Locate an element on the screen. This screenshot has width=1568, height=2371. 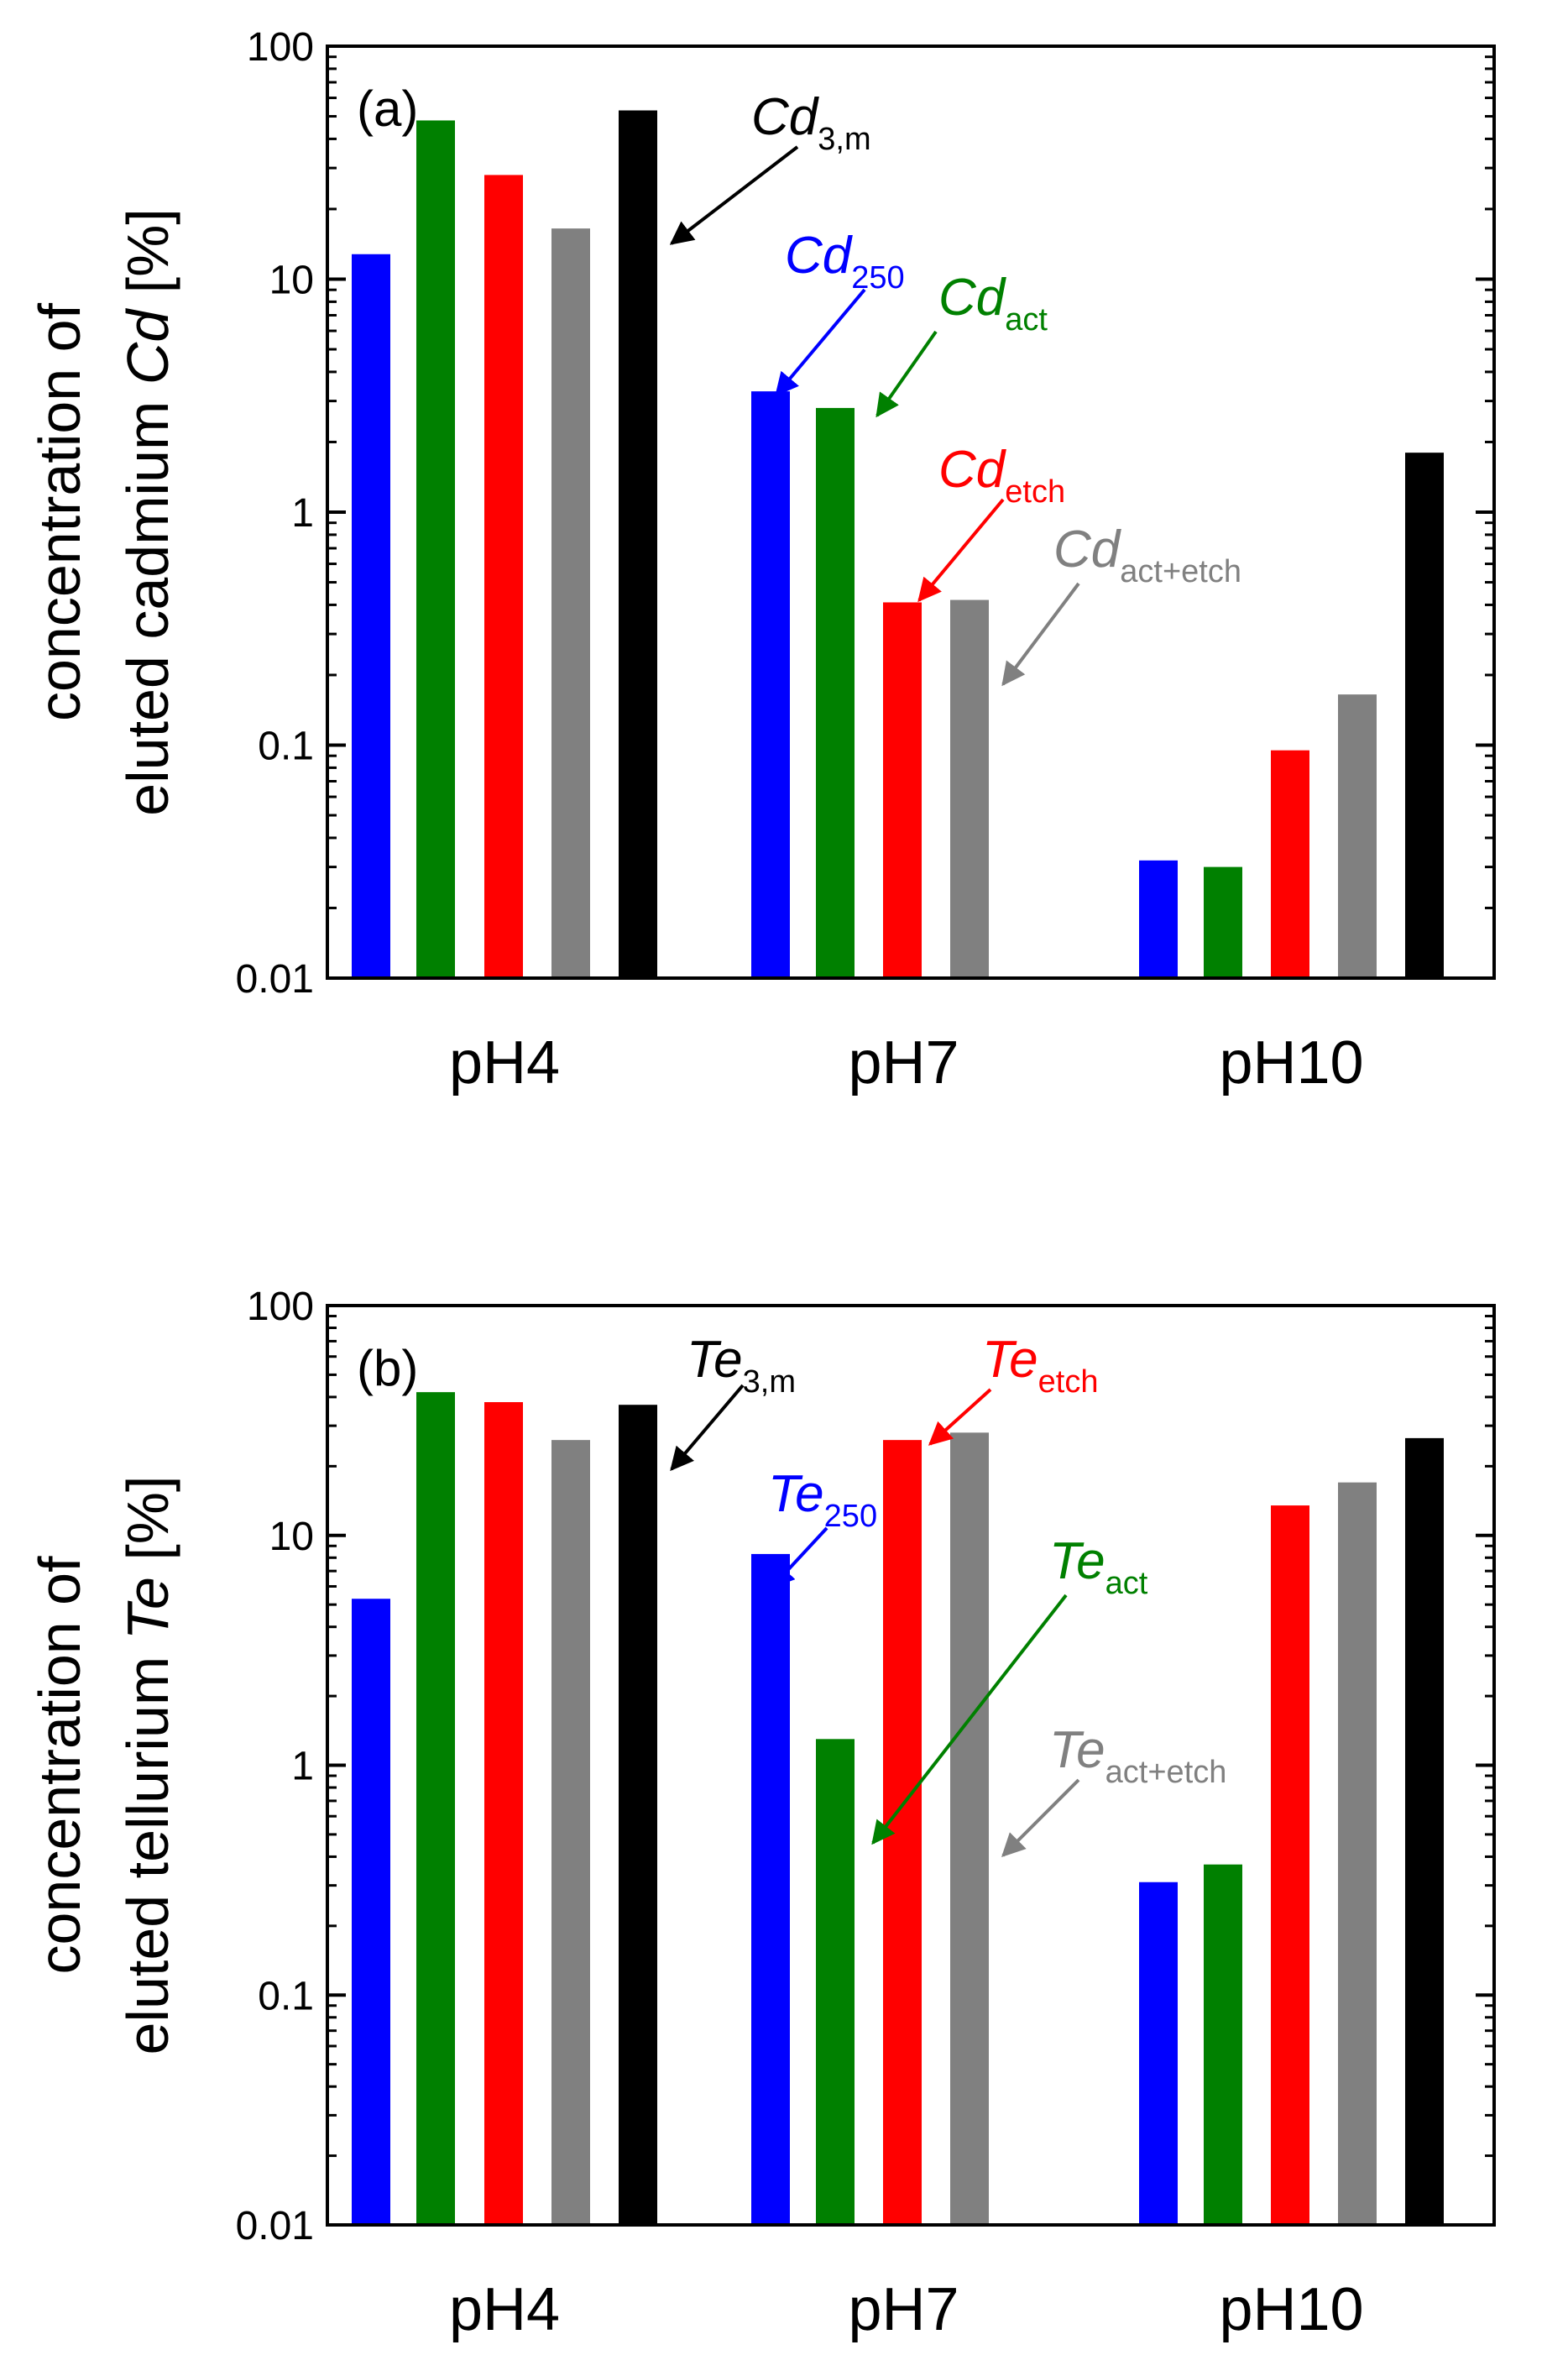
bar-Cd250-pH7 is located at coordinates (770, 684).